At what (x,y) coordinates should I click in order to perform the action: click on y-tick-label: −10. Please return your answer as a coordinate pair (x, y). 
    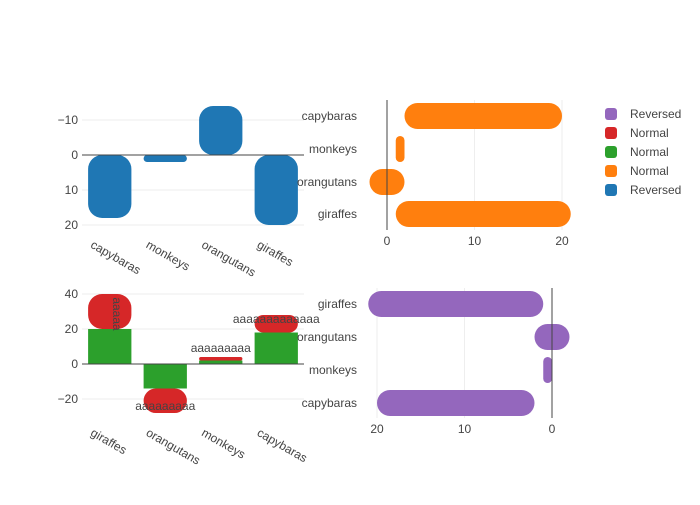
    Looking at the image, I should click on (68, 120).